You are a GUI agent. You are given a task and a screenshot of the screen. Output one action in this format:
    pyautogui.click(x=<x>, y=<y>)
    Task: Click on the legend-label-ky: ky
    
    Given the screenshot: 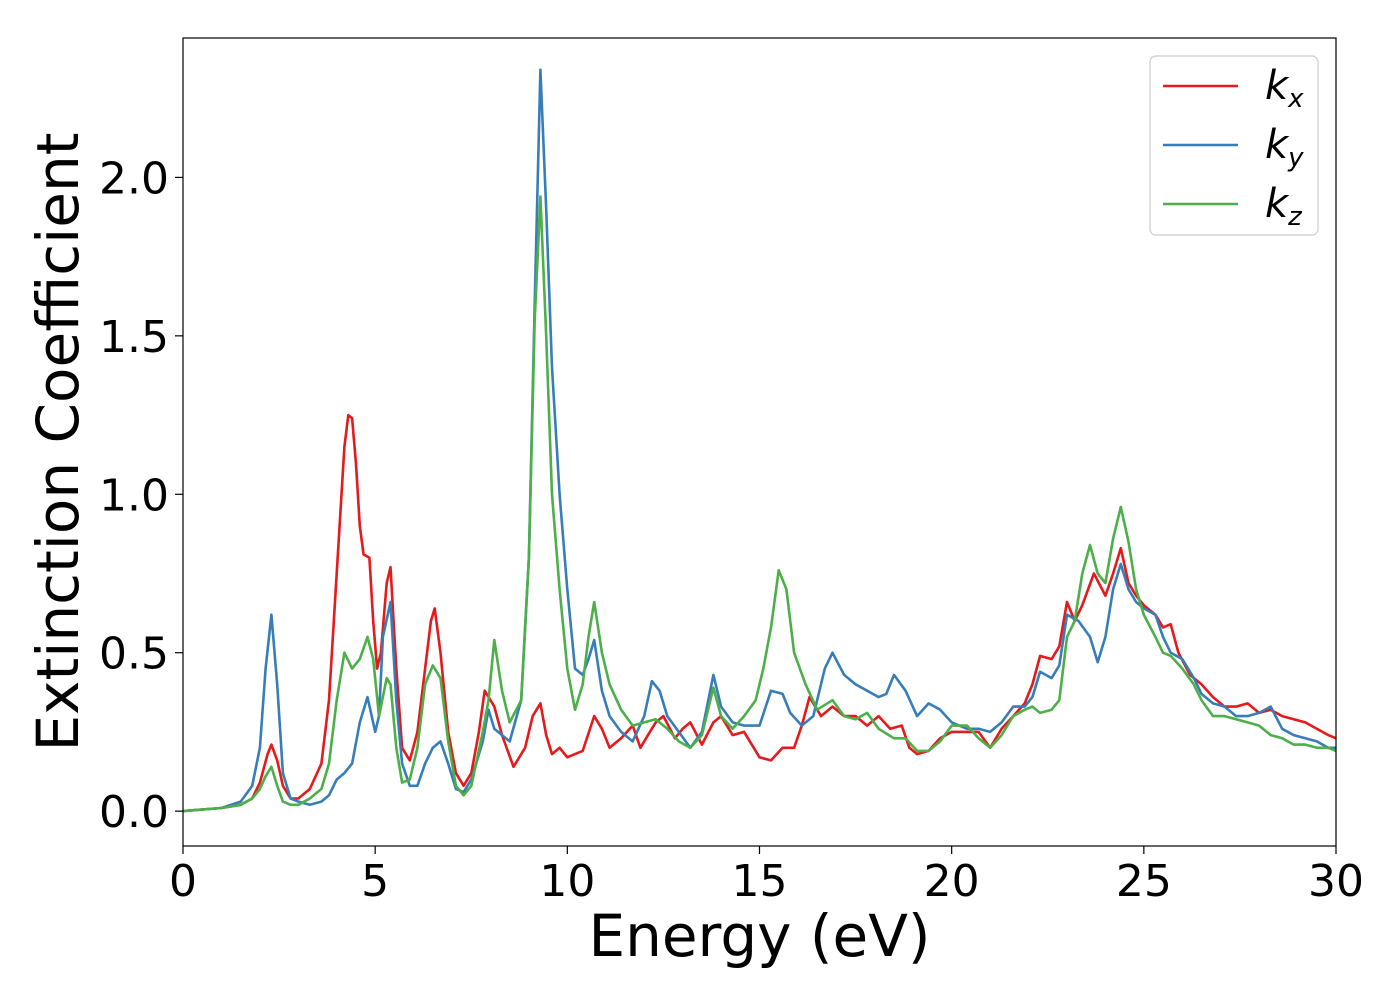 What is the action you would take?
    pyautogui.click(x=1284, y=147)
    